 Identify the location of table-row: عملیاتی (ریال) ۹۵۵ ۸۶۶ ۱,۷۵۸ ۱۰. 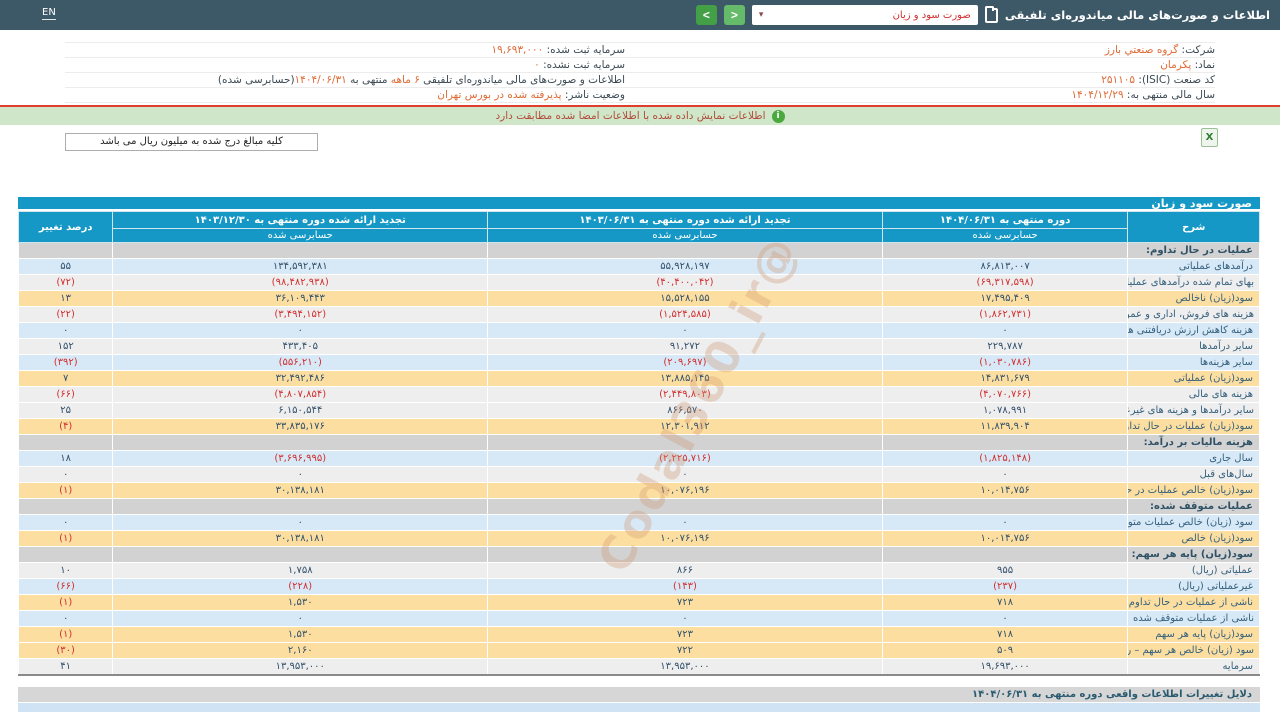
(638, 570).